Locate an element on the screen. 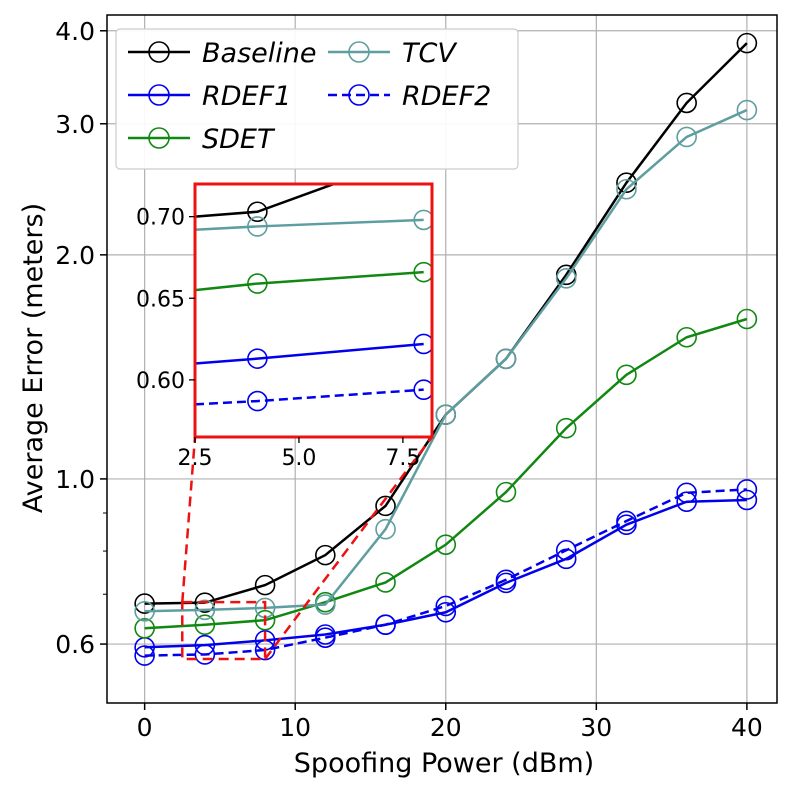  y-axis-label: Average Error (meters) is located at coordinates (33, 358).